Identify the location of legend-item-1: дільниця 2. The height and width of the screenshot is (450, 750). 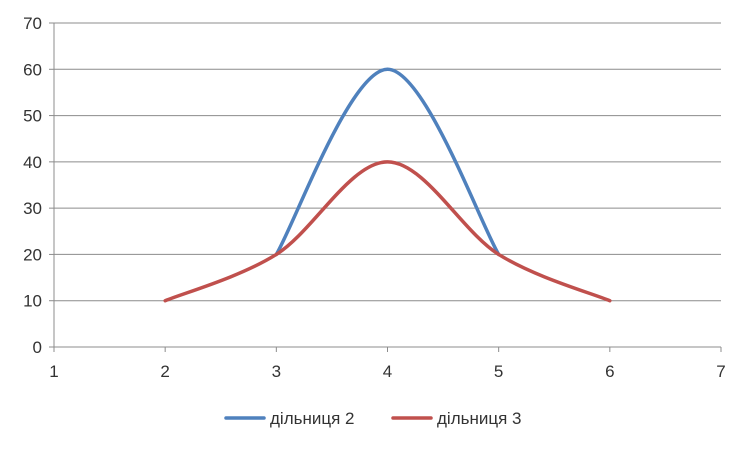
(289, 418).